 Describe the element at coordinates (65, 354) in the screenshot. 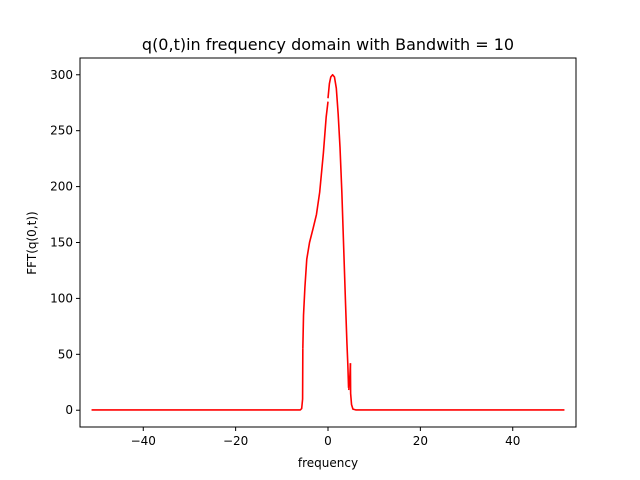

I see `y-tick-label: 50` at that location.